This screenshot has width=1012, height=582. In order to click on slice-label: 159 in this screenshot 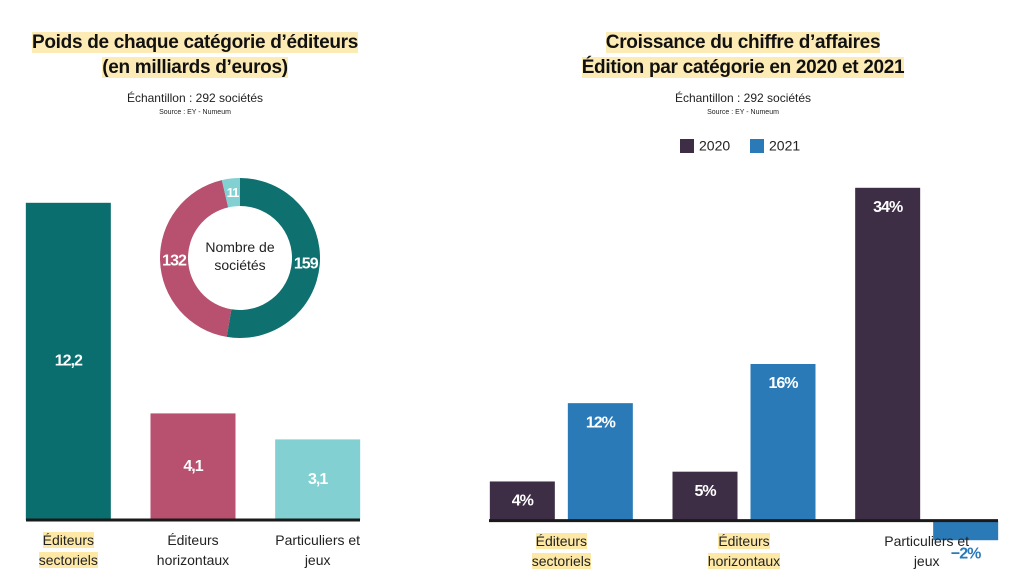, I will do `click(306, 264)`.